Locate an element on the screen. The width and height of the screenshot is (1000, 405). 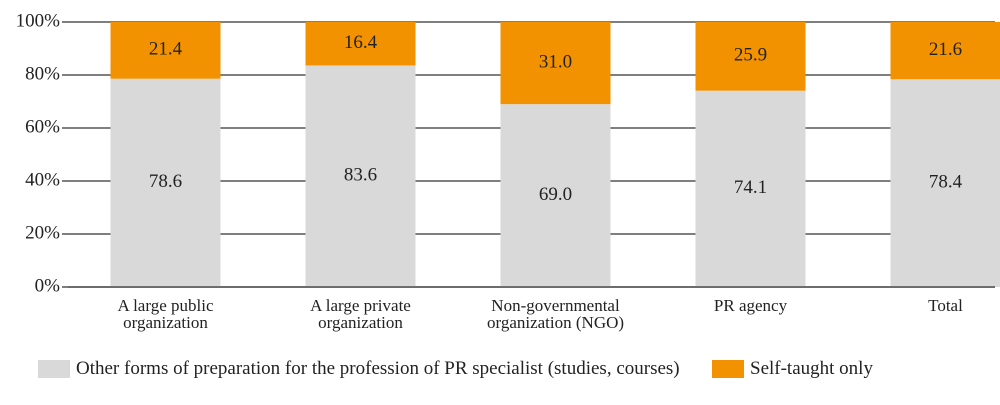
value-label: 69.0 is located at coordinates (555, 194).